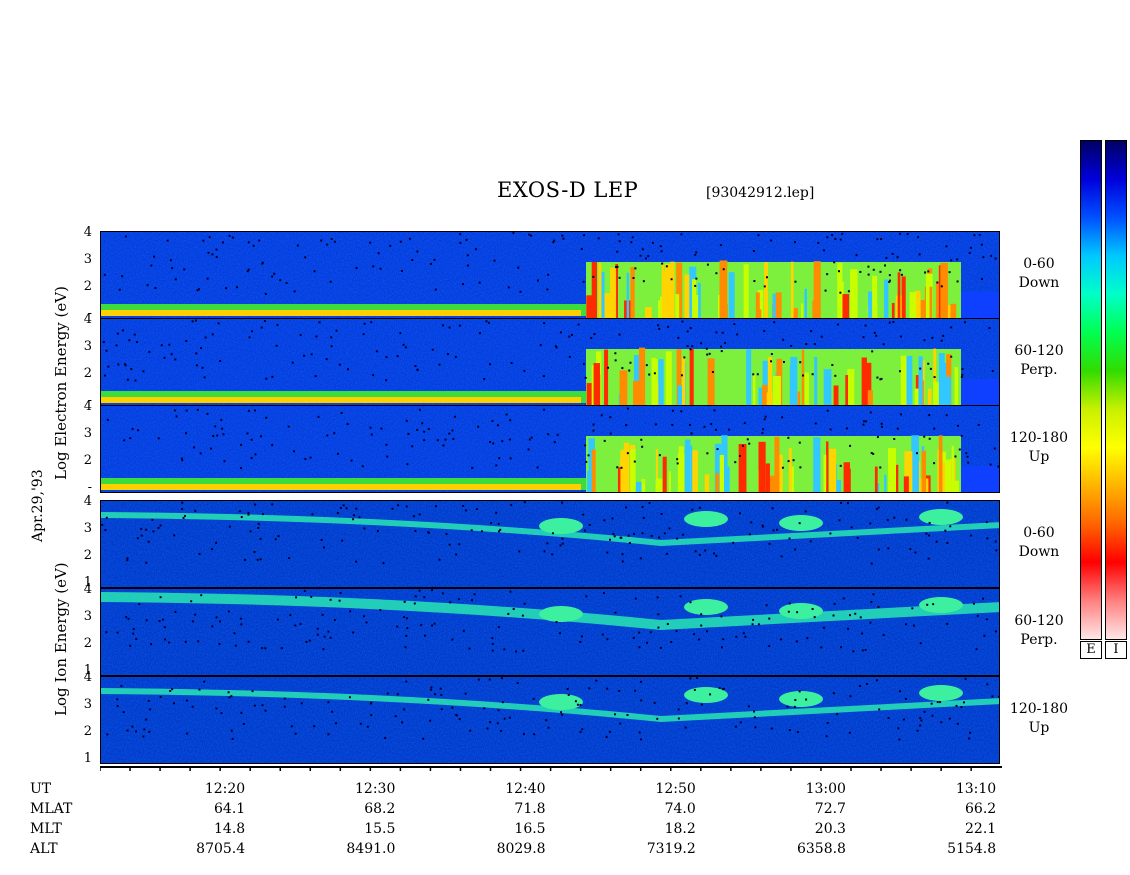 The width and height of the screenshot is (1130, 875). I want to click on table-cell-ut: 12:50, so click(675, 789).